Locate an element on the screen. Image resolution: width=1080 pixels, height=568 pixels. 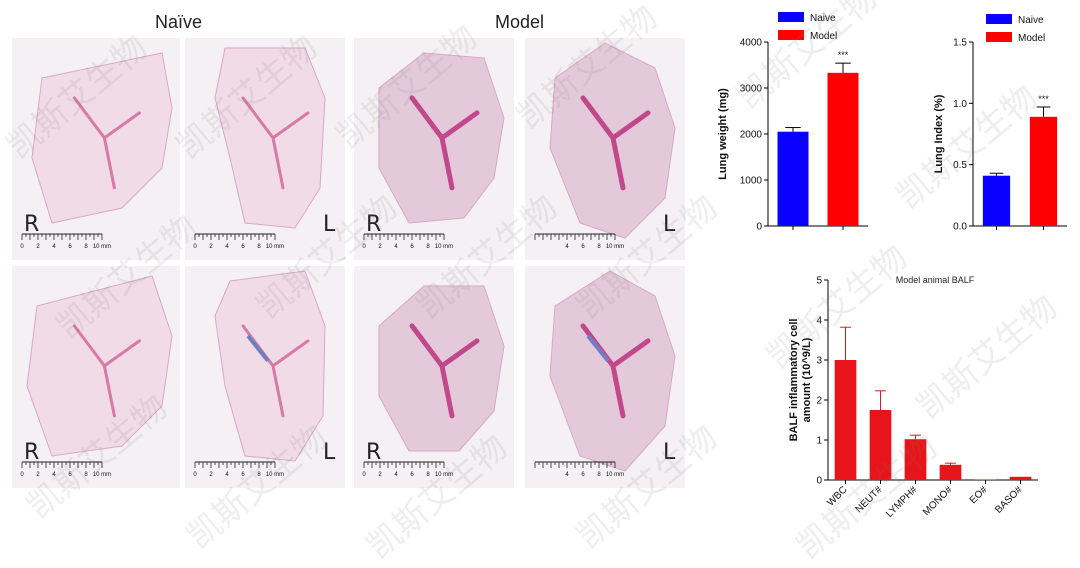
y-tick-label: 0.0 is located at coordinates (960, 227).